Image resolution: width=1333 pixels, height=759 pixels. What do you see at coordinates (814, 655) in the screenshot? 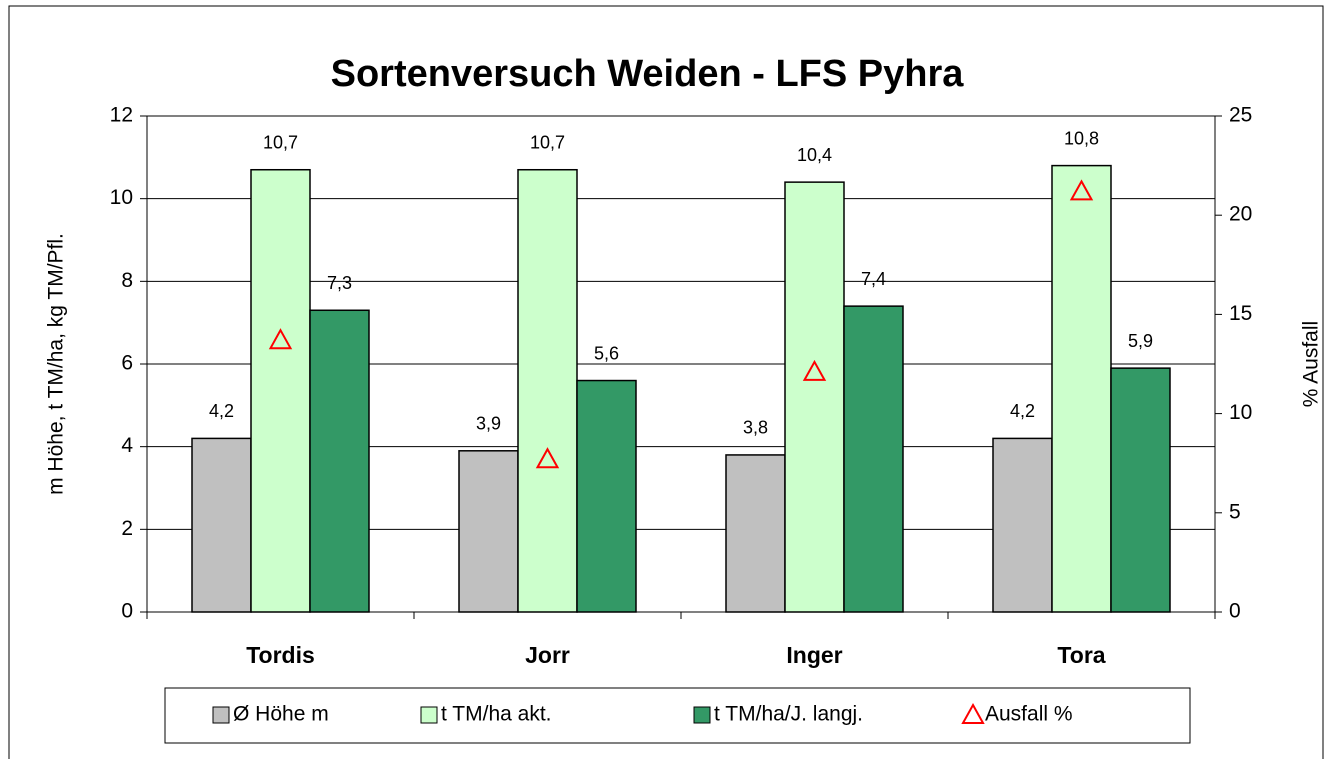
I see `x-tick-label: Inger` at bounding box center [814, 655].